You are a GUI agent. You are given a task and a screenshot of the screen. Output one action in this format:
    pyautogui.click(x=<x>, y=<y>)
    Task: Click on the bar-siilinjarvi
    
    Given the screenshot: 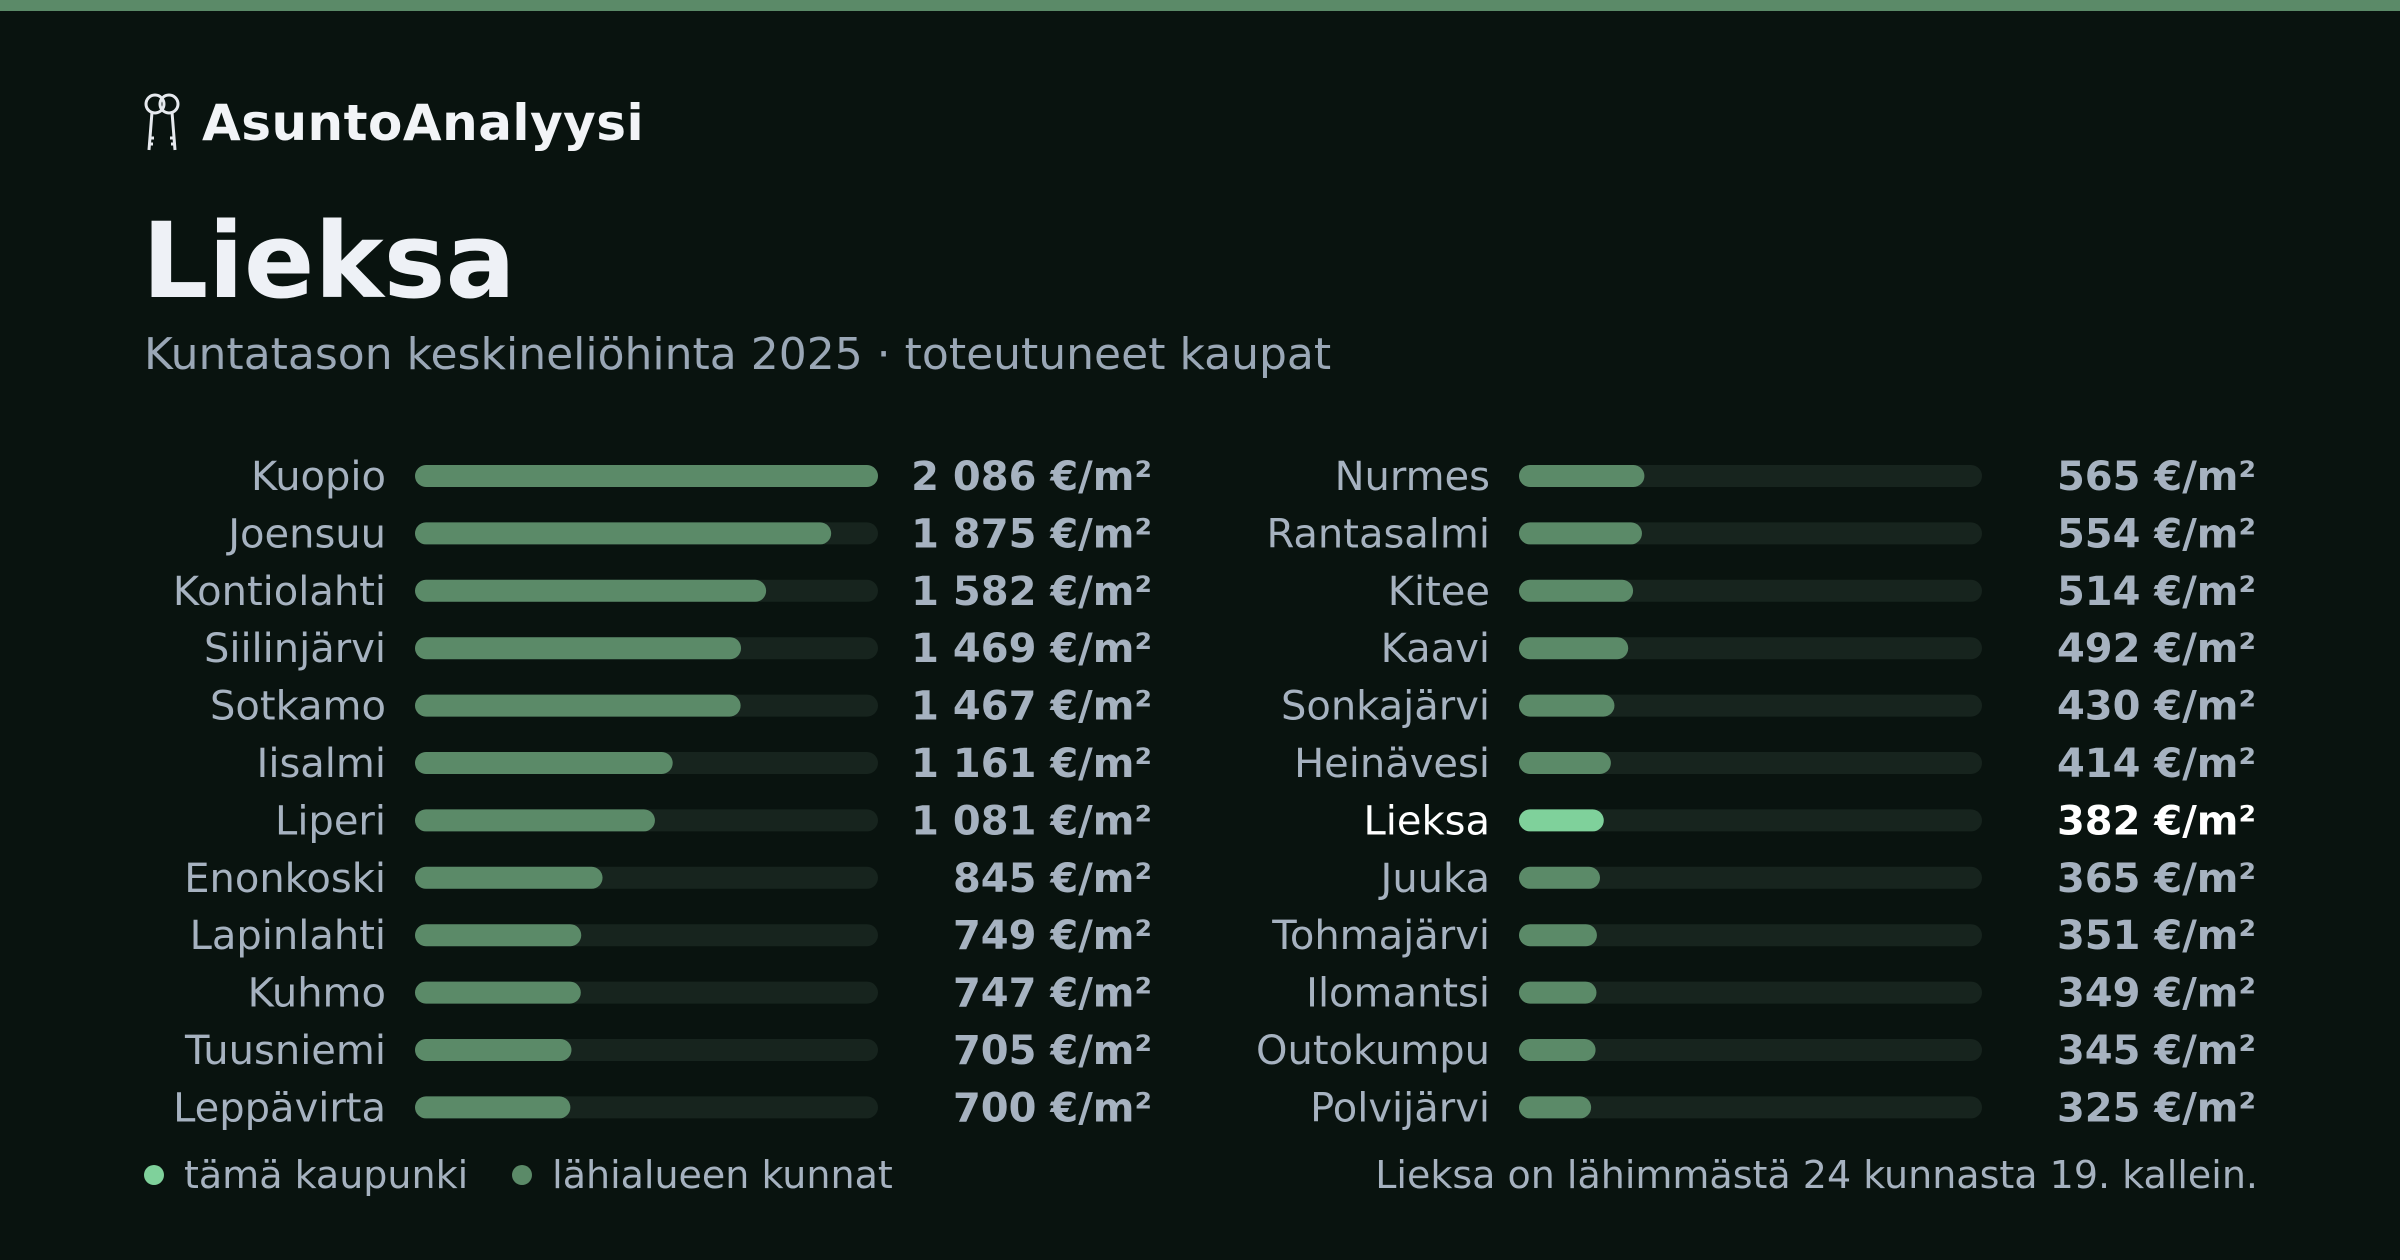 What is the action you would take?
    pyautogui.click(x=578, y=648)
    